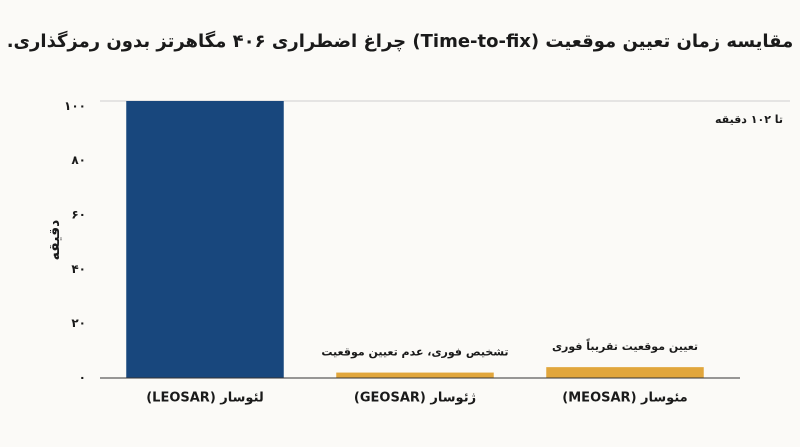  I want to click on y-tick-label: ۱۰۰, so click(75, 106).